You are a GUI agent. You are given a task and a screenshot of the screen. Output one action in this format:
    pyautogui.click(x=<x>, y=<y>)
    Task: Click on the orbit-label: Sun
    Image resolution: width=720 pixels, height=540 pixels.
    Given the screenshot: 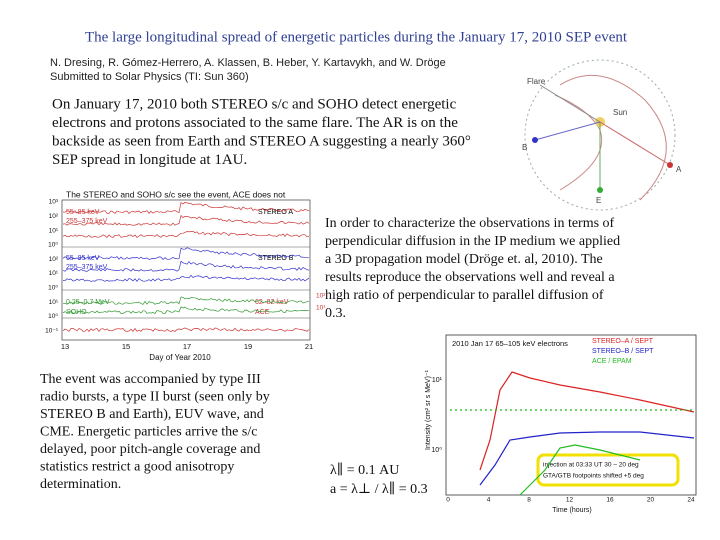 What is the action you would take?
    pyautogui.click(x=620, y=112)
    